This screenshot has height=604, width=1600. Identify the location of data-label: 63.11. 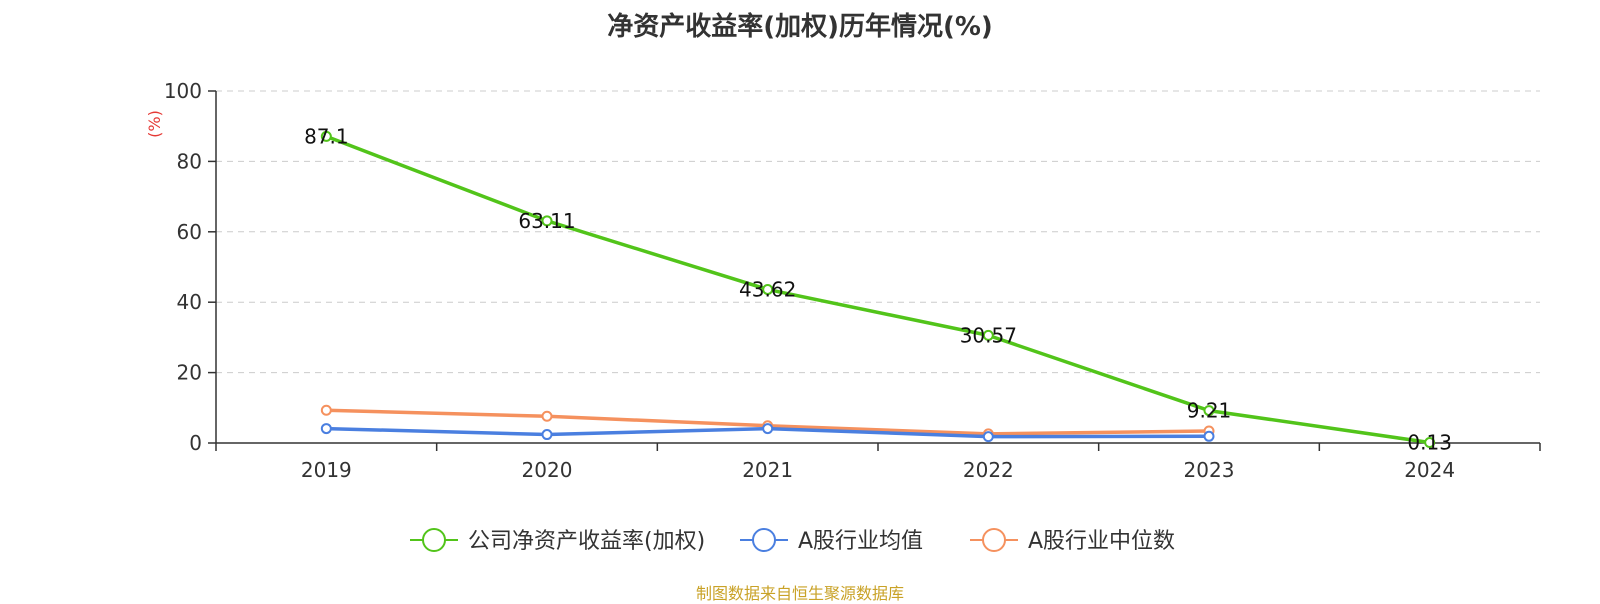
(546, 221).